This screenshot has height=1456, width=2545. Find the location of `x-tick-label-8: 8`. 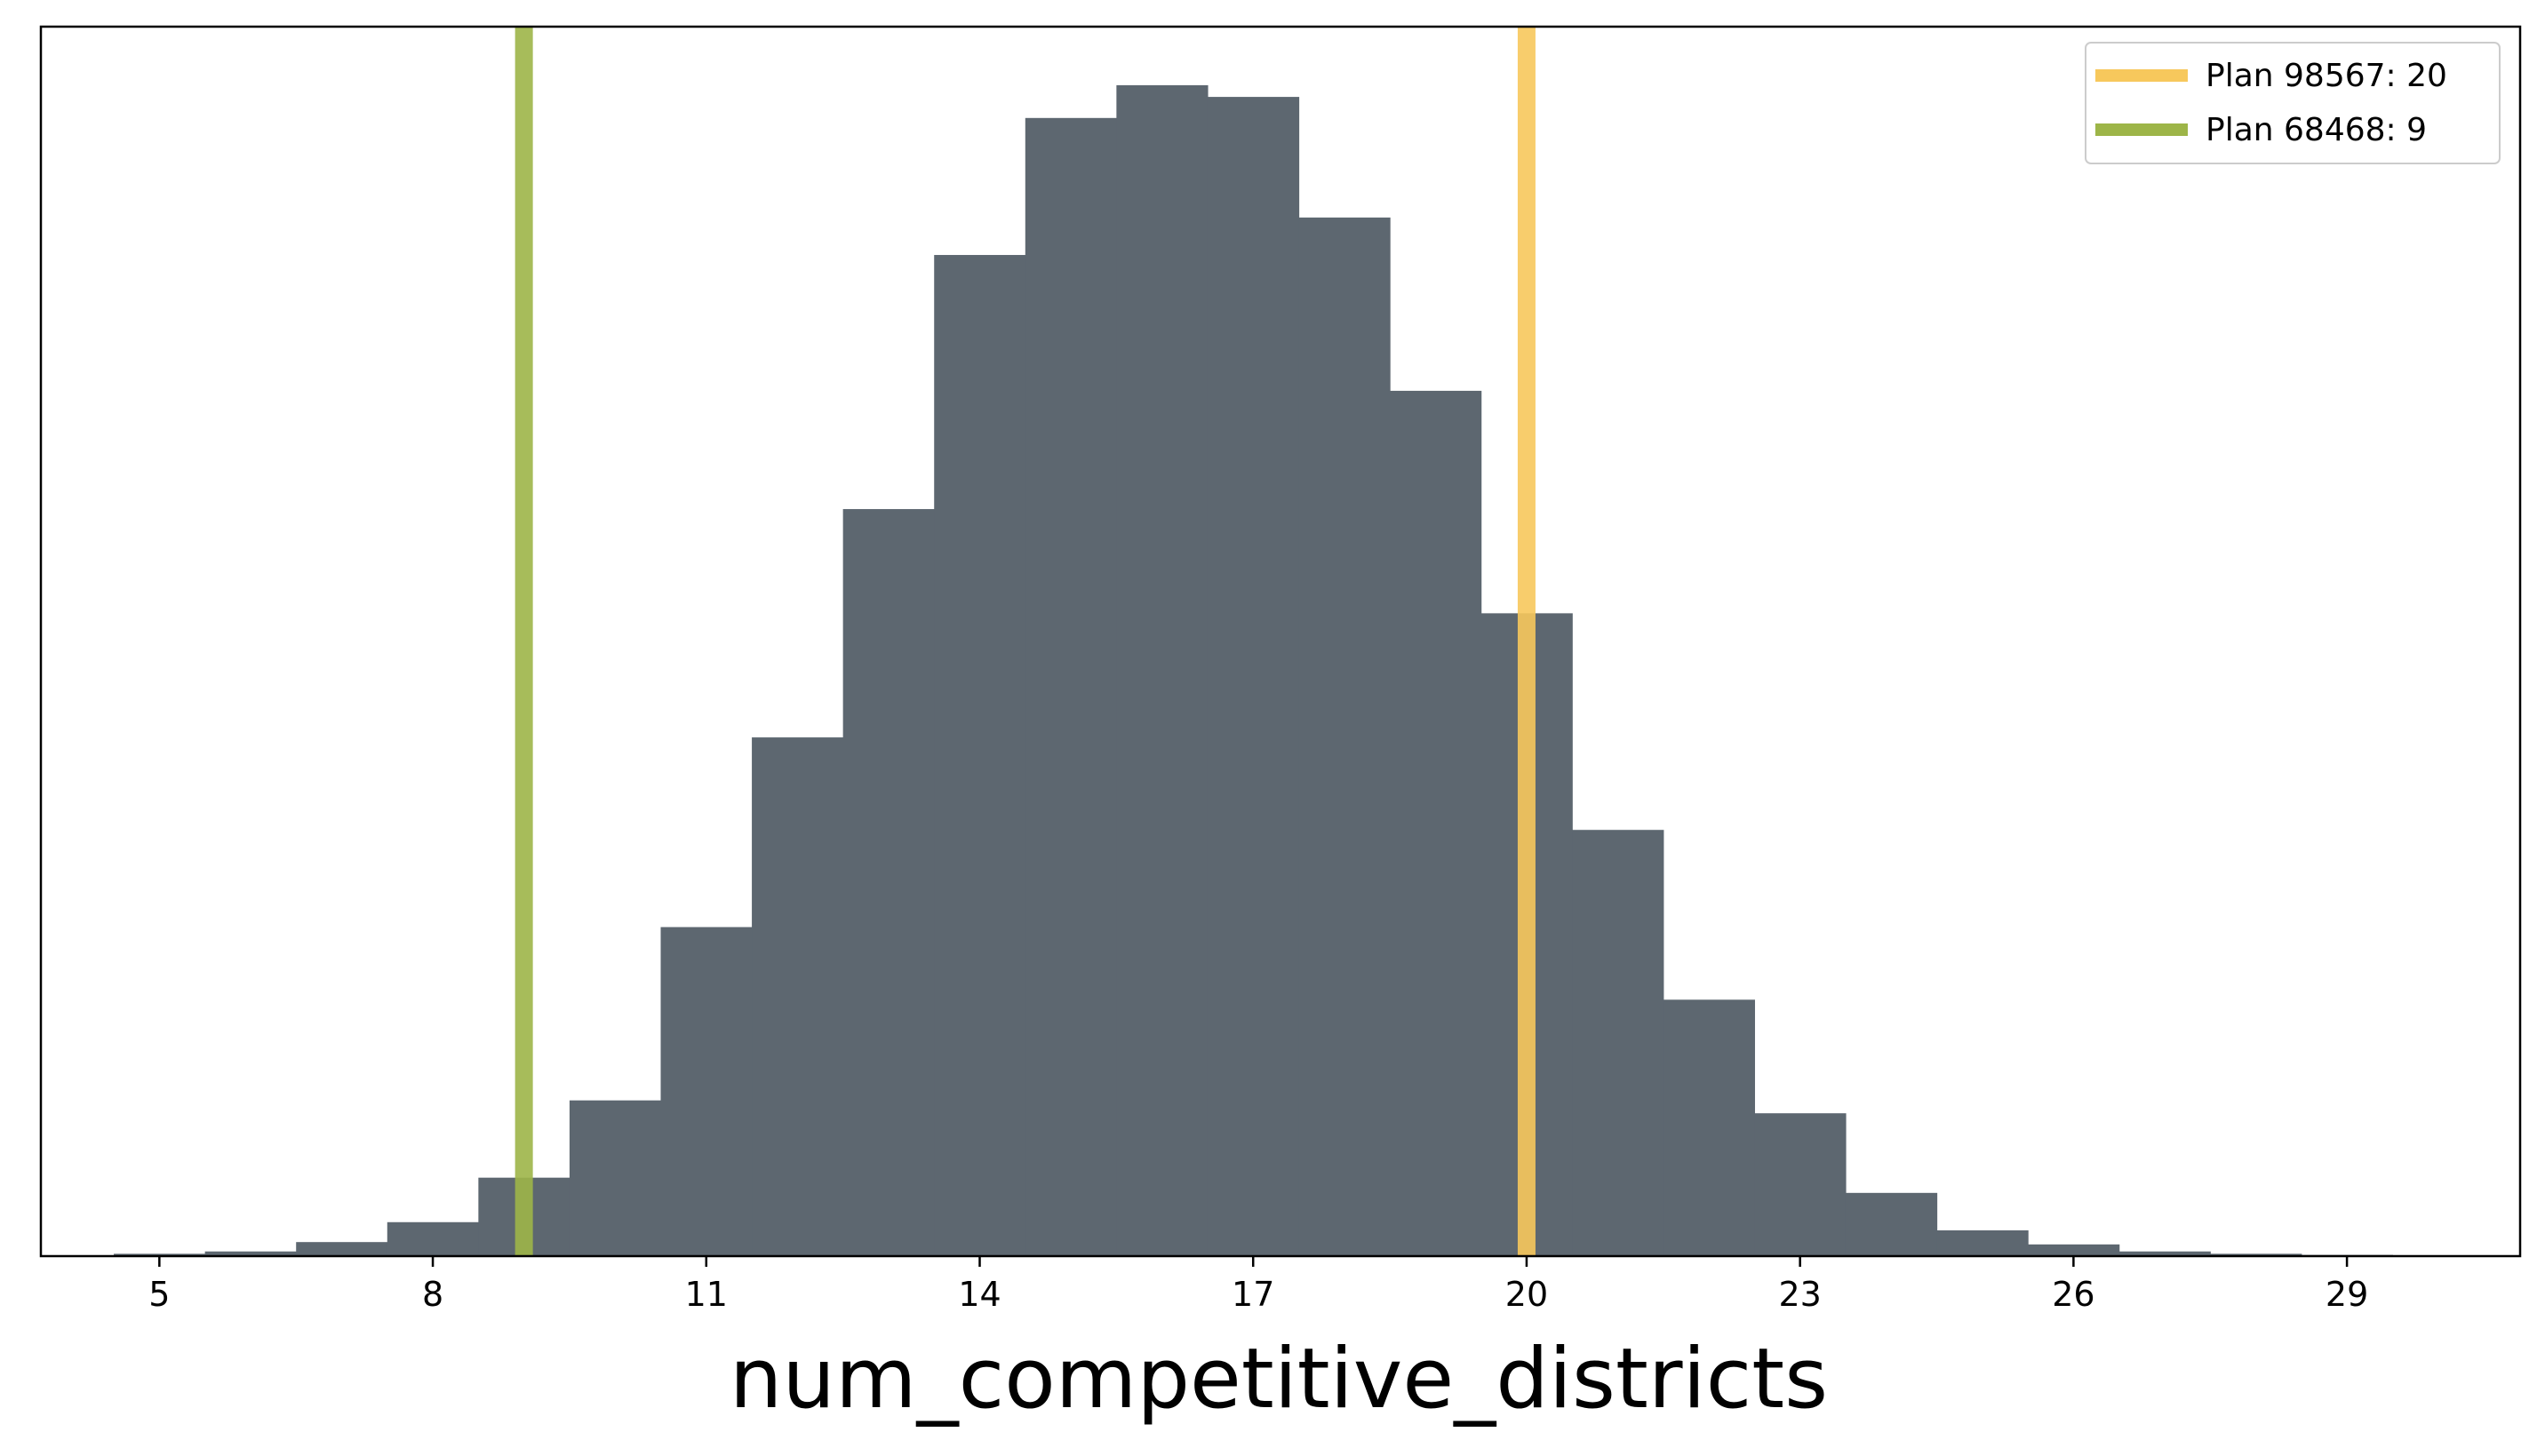

x-tick-label-8: 8 is located at coordinates (432, 1294).